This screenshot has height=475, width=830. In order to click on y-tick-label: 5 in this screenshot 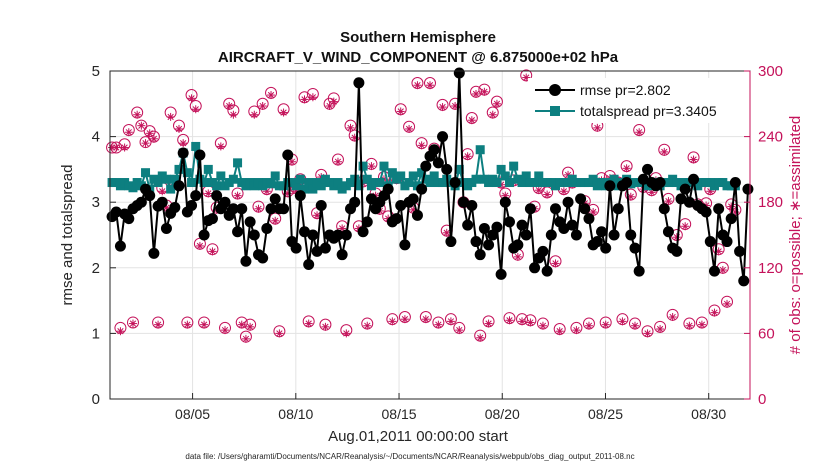, I will do `click(96, 71)`.